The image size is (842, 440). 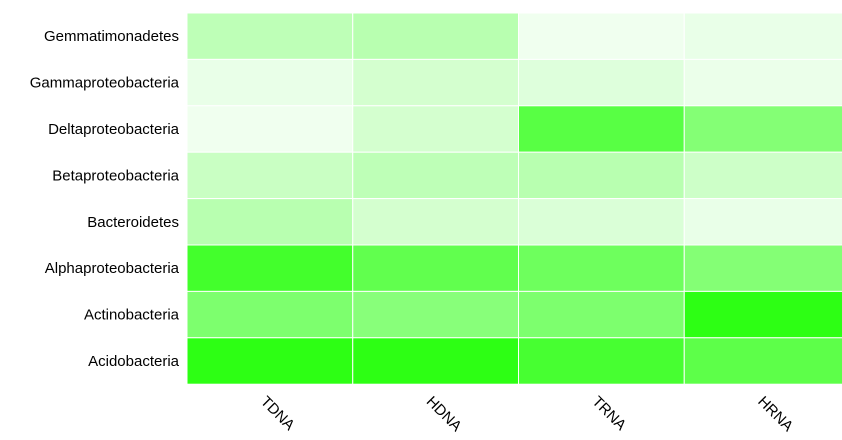 I want to click on column-label: HDNA, so click(x=444, y=414).